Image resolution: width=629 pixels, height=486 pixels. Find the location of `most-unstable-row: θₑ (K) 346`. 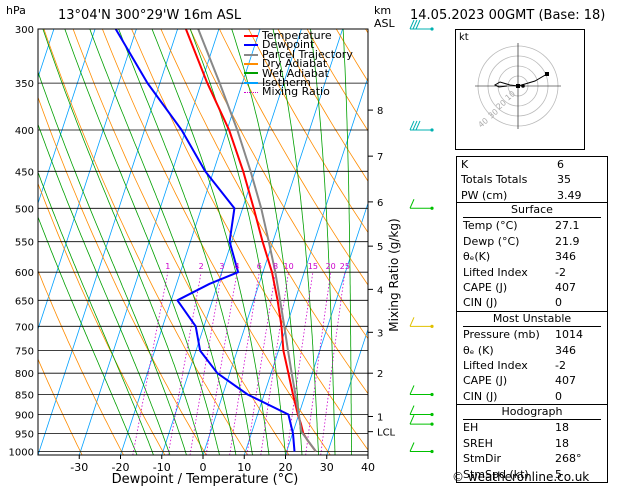

most-unstable-row: θₑ (K) 346 is located at coordinates (519, 350).